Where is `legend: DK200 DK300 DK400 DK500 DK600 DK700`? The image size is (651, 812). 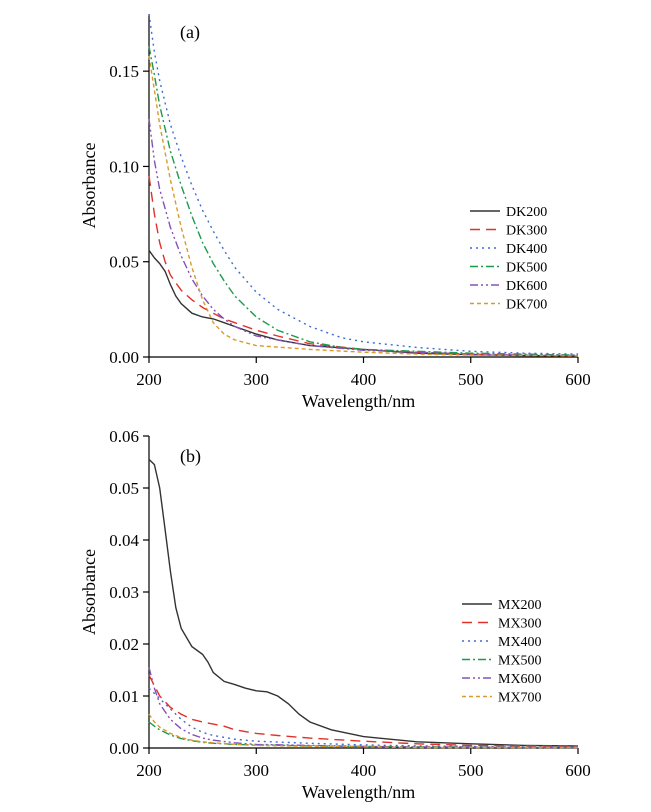
legend: DK200 DK300 DK400 DK500 DK600 DK700 is located at coordinates (508, 259).